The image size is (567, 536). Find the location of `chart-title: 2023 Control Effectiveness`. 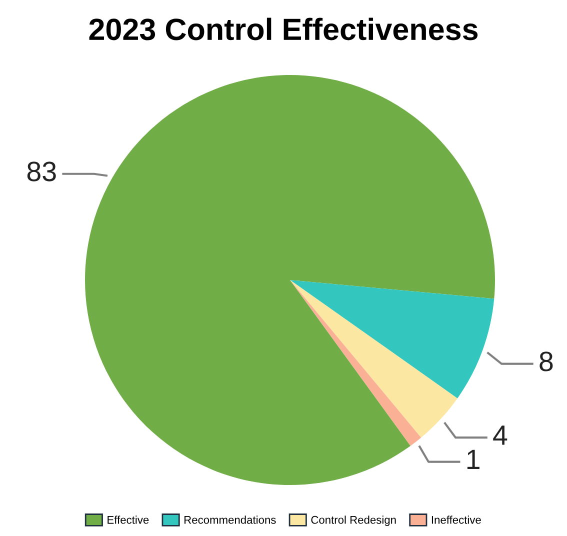

chart-title: 2023 Control Effectiveness is located at coordinates (283, 29).